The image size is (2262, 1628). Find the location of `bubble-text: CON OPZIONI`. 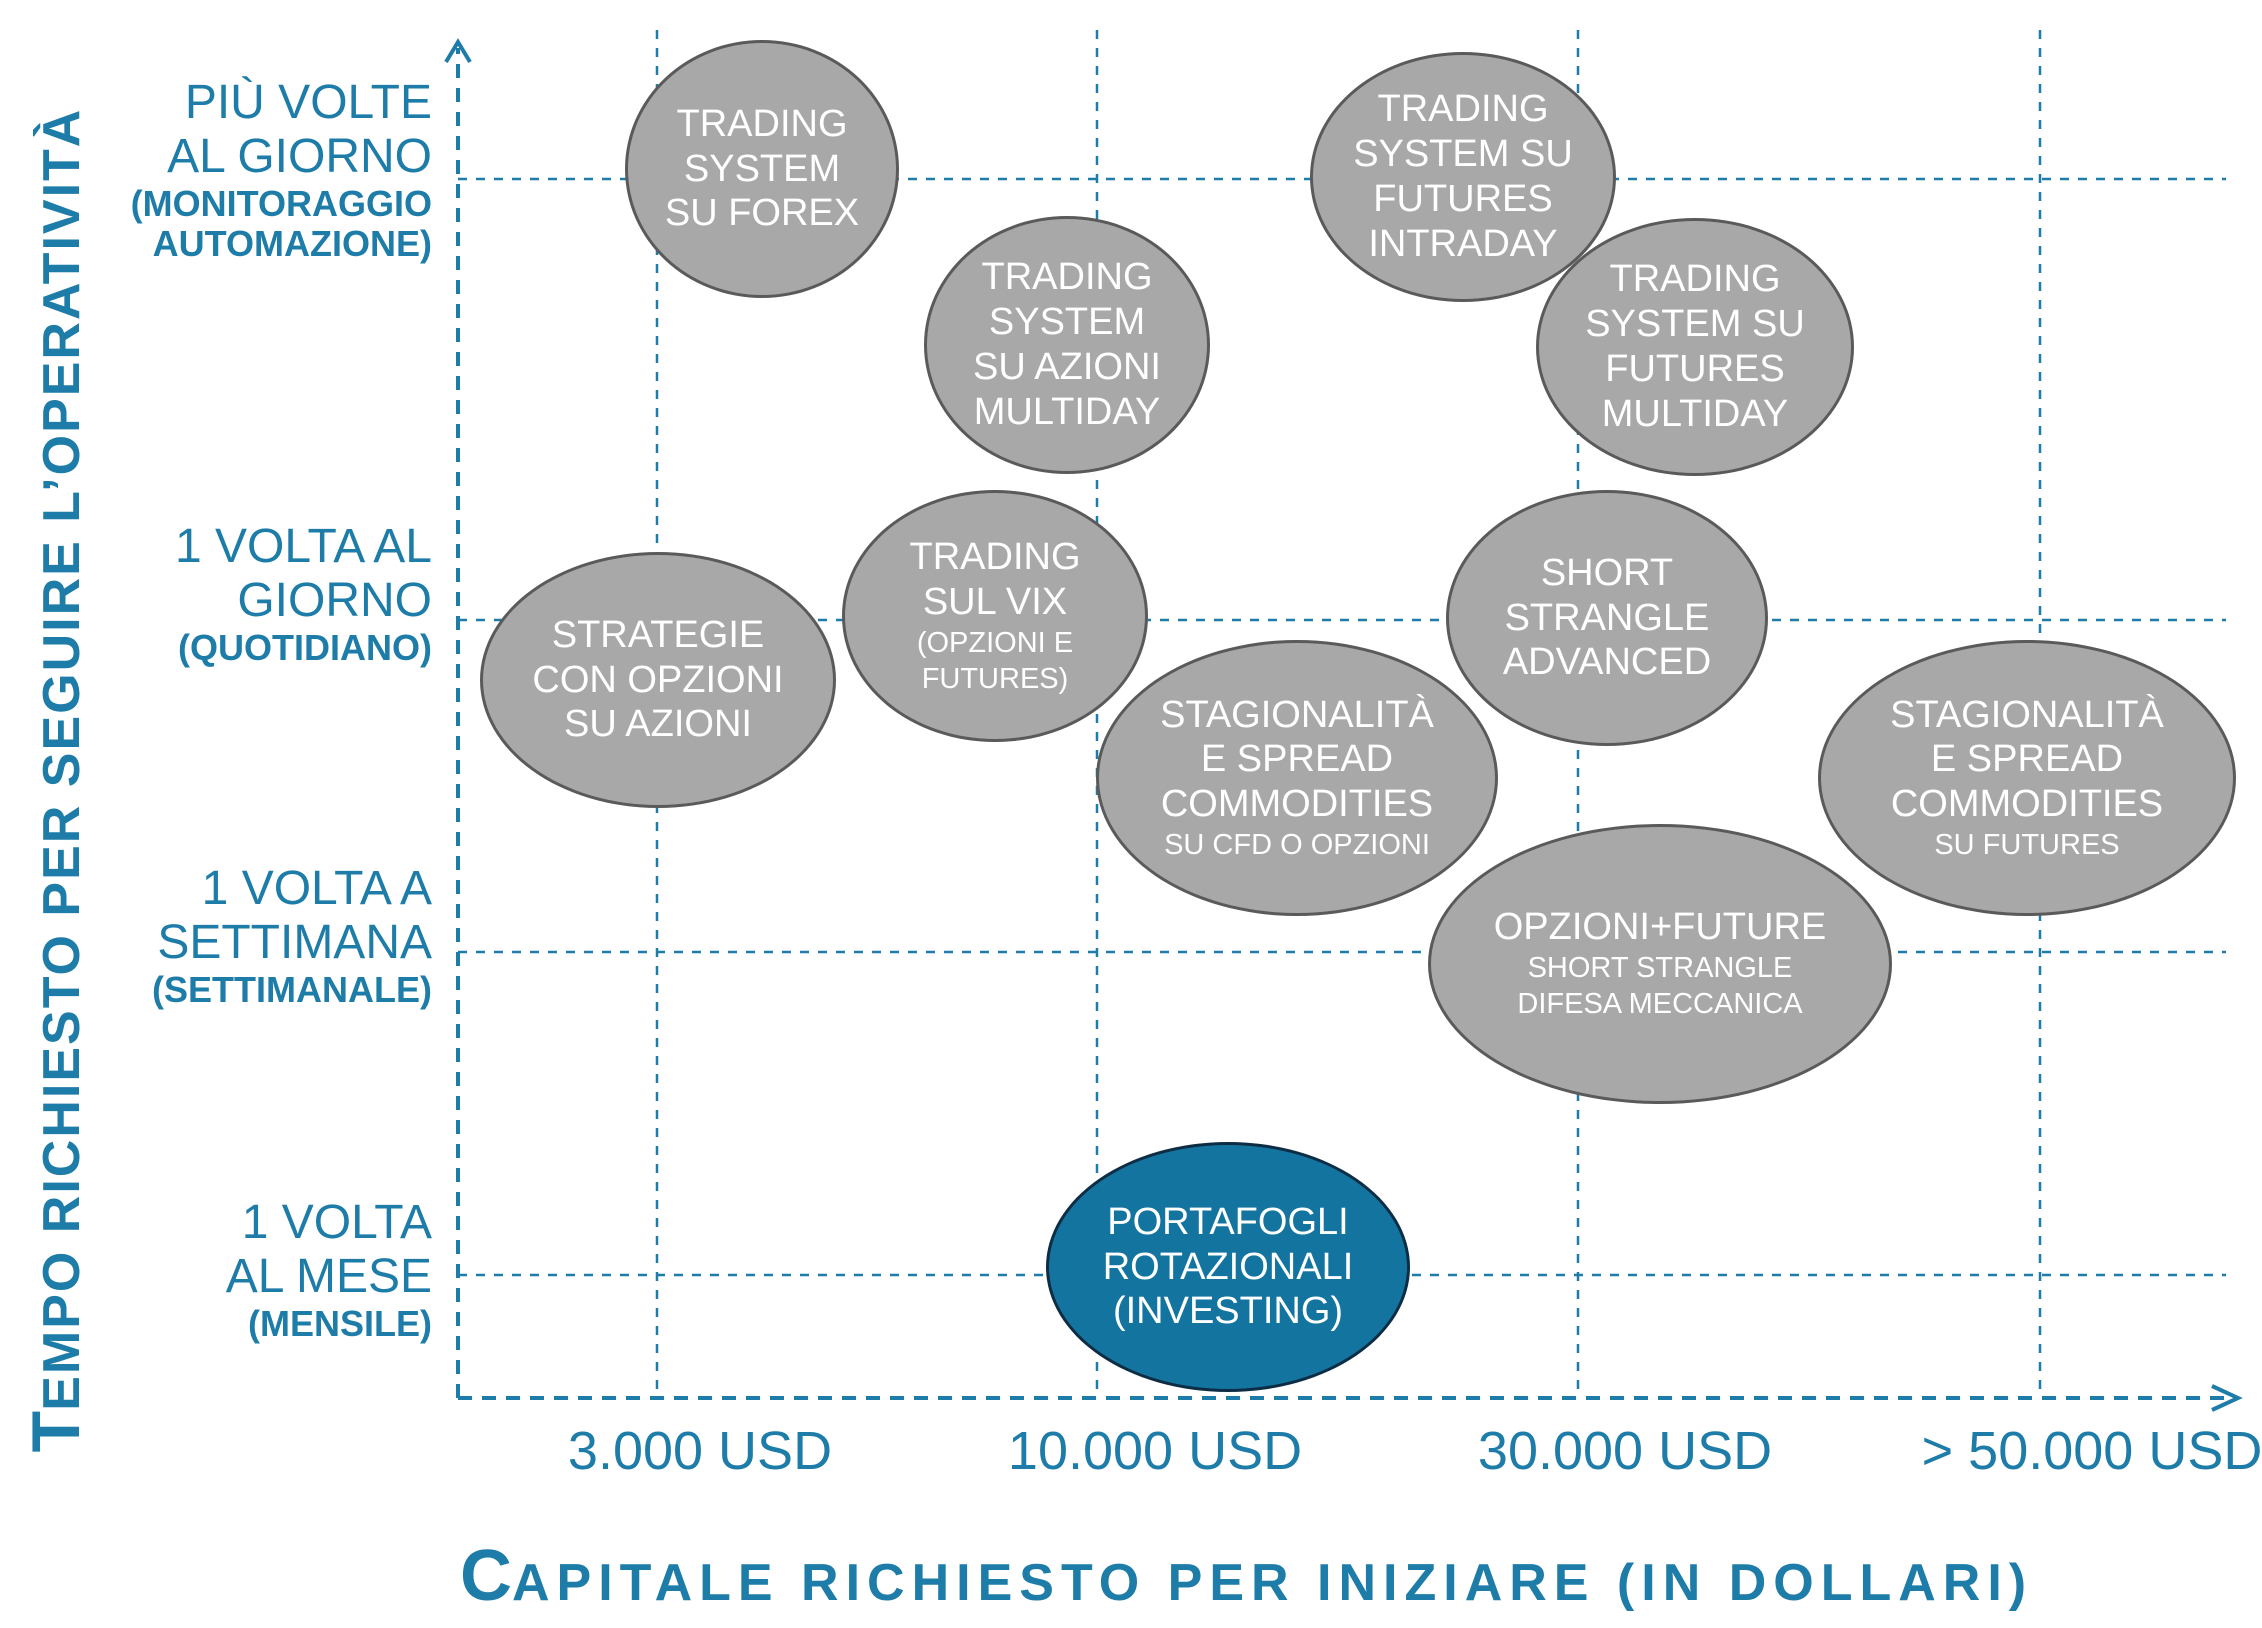

bubble-text: CON OPZIONI is located at coordinates (658, 679).